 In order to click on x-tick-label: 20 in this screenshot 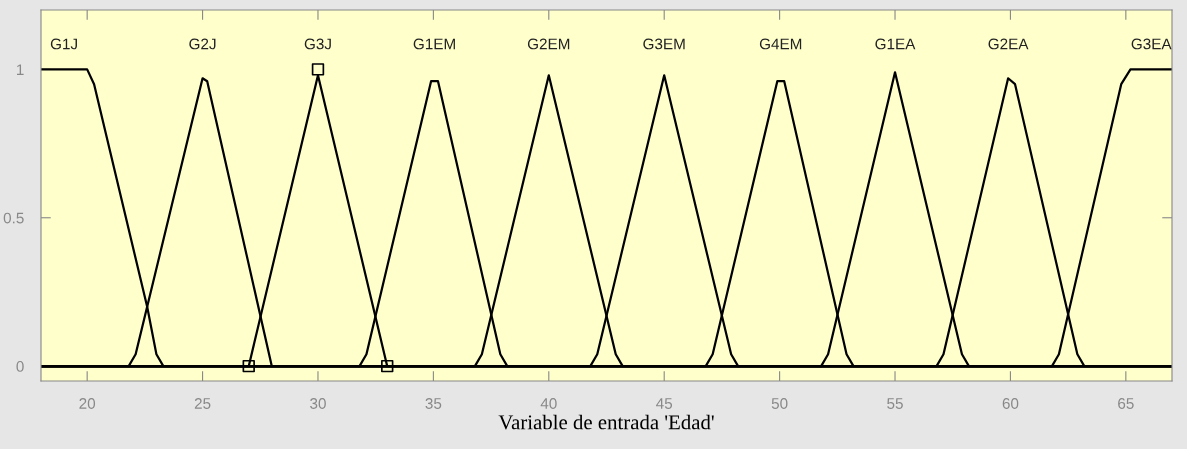, I will do `click(87, 403)`.